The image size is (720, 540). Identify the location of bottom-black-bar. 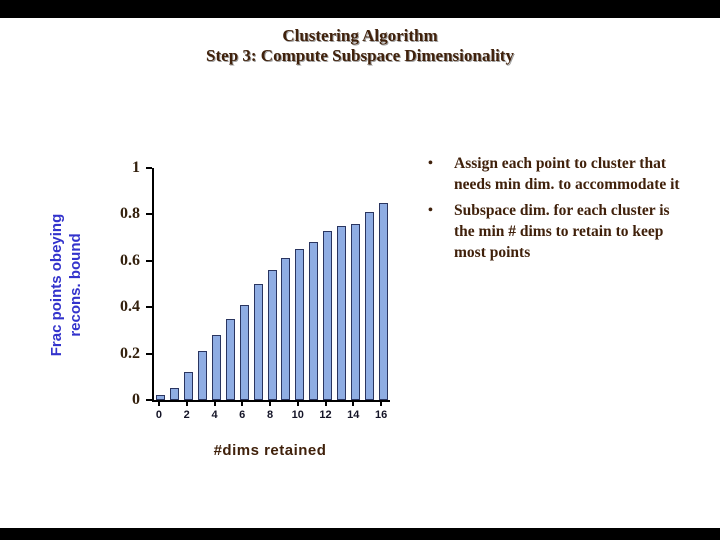
(360, 534).